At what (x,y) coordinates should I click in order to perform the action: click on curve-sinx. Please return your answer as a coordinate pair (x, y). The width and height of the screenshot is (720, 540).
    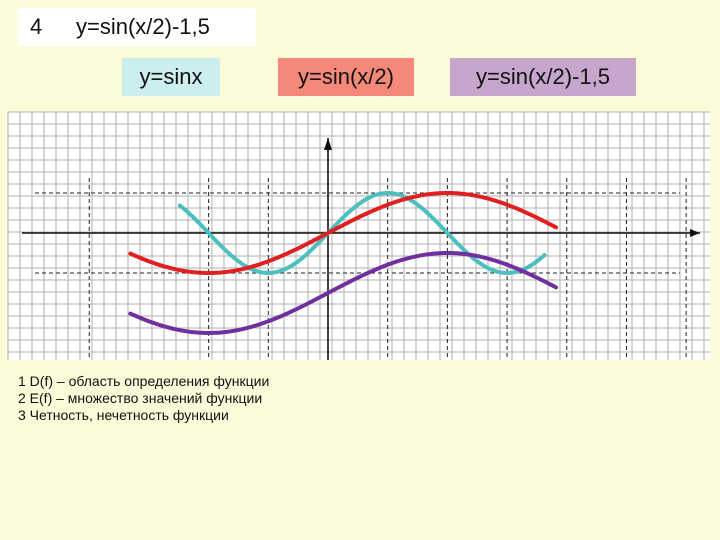
    Looking at the image, I should click on (362, 233).